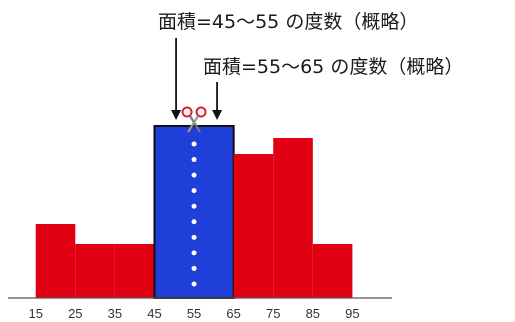 The height and width of the screenshot is (322, 515). I want to click on cut-line, so click(194, 214).